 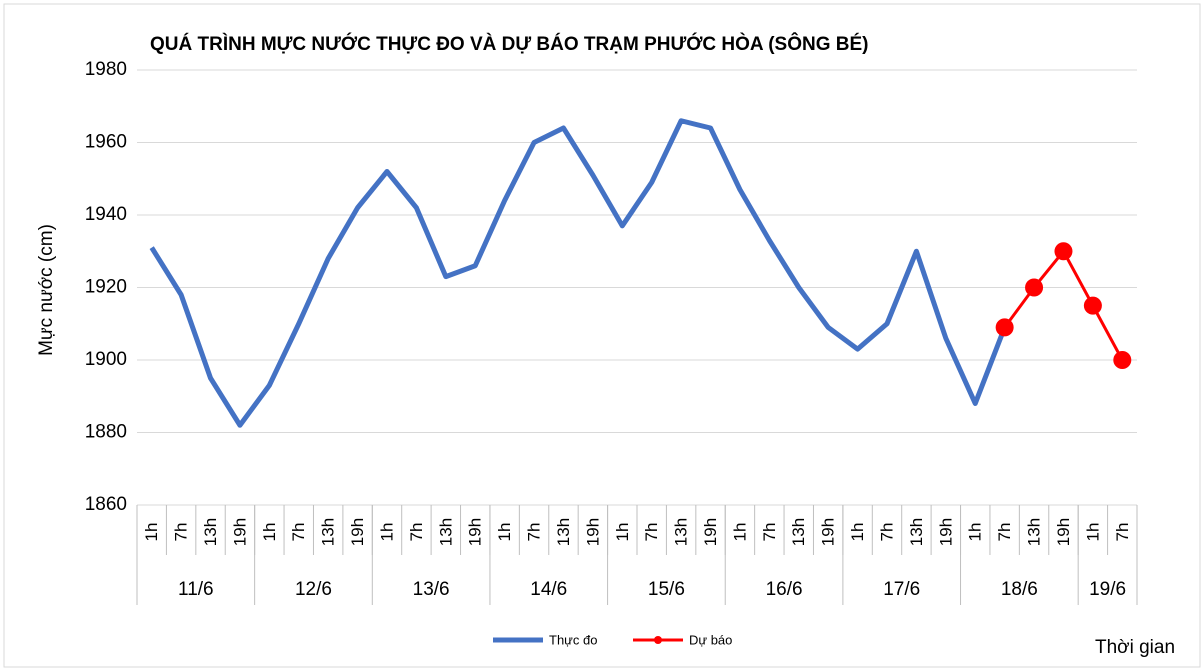 I want to click on group-label: 13/6, so click(x=431, y=589).